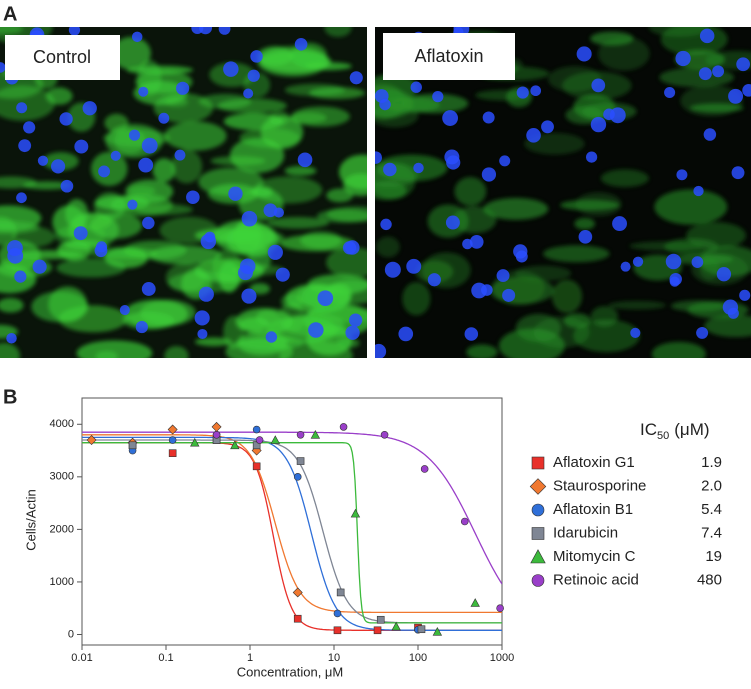 The width and height of the screenshot is (751, 689). What do you see at coordinates (711, 462) in the screenshot?
I see `legend-ic50: 1.9` at bounding box center [711, 462].